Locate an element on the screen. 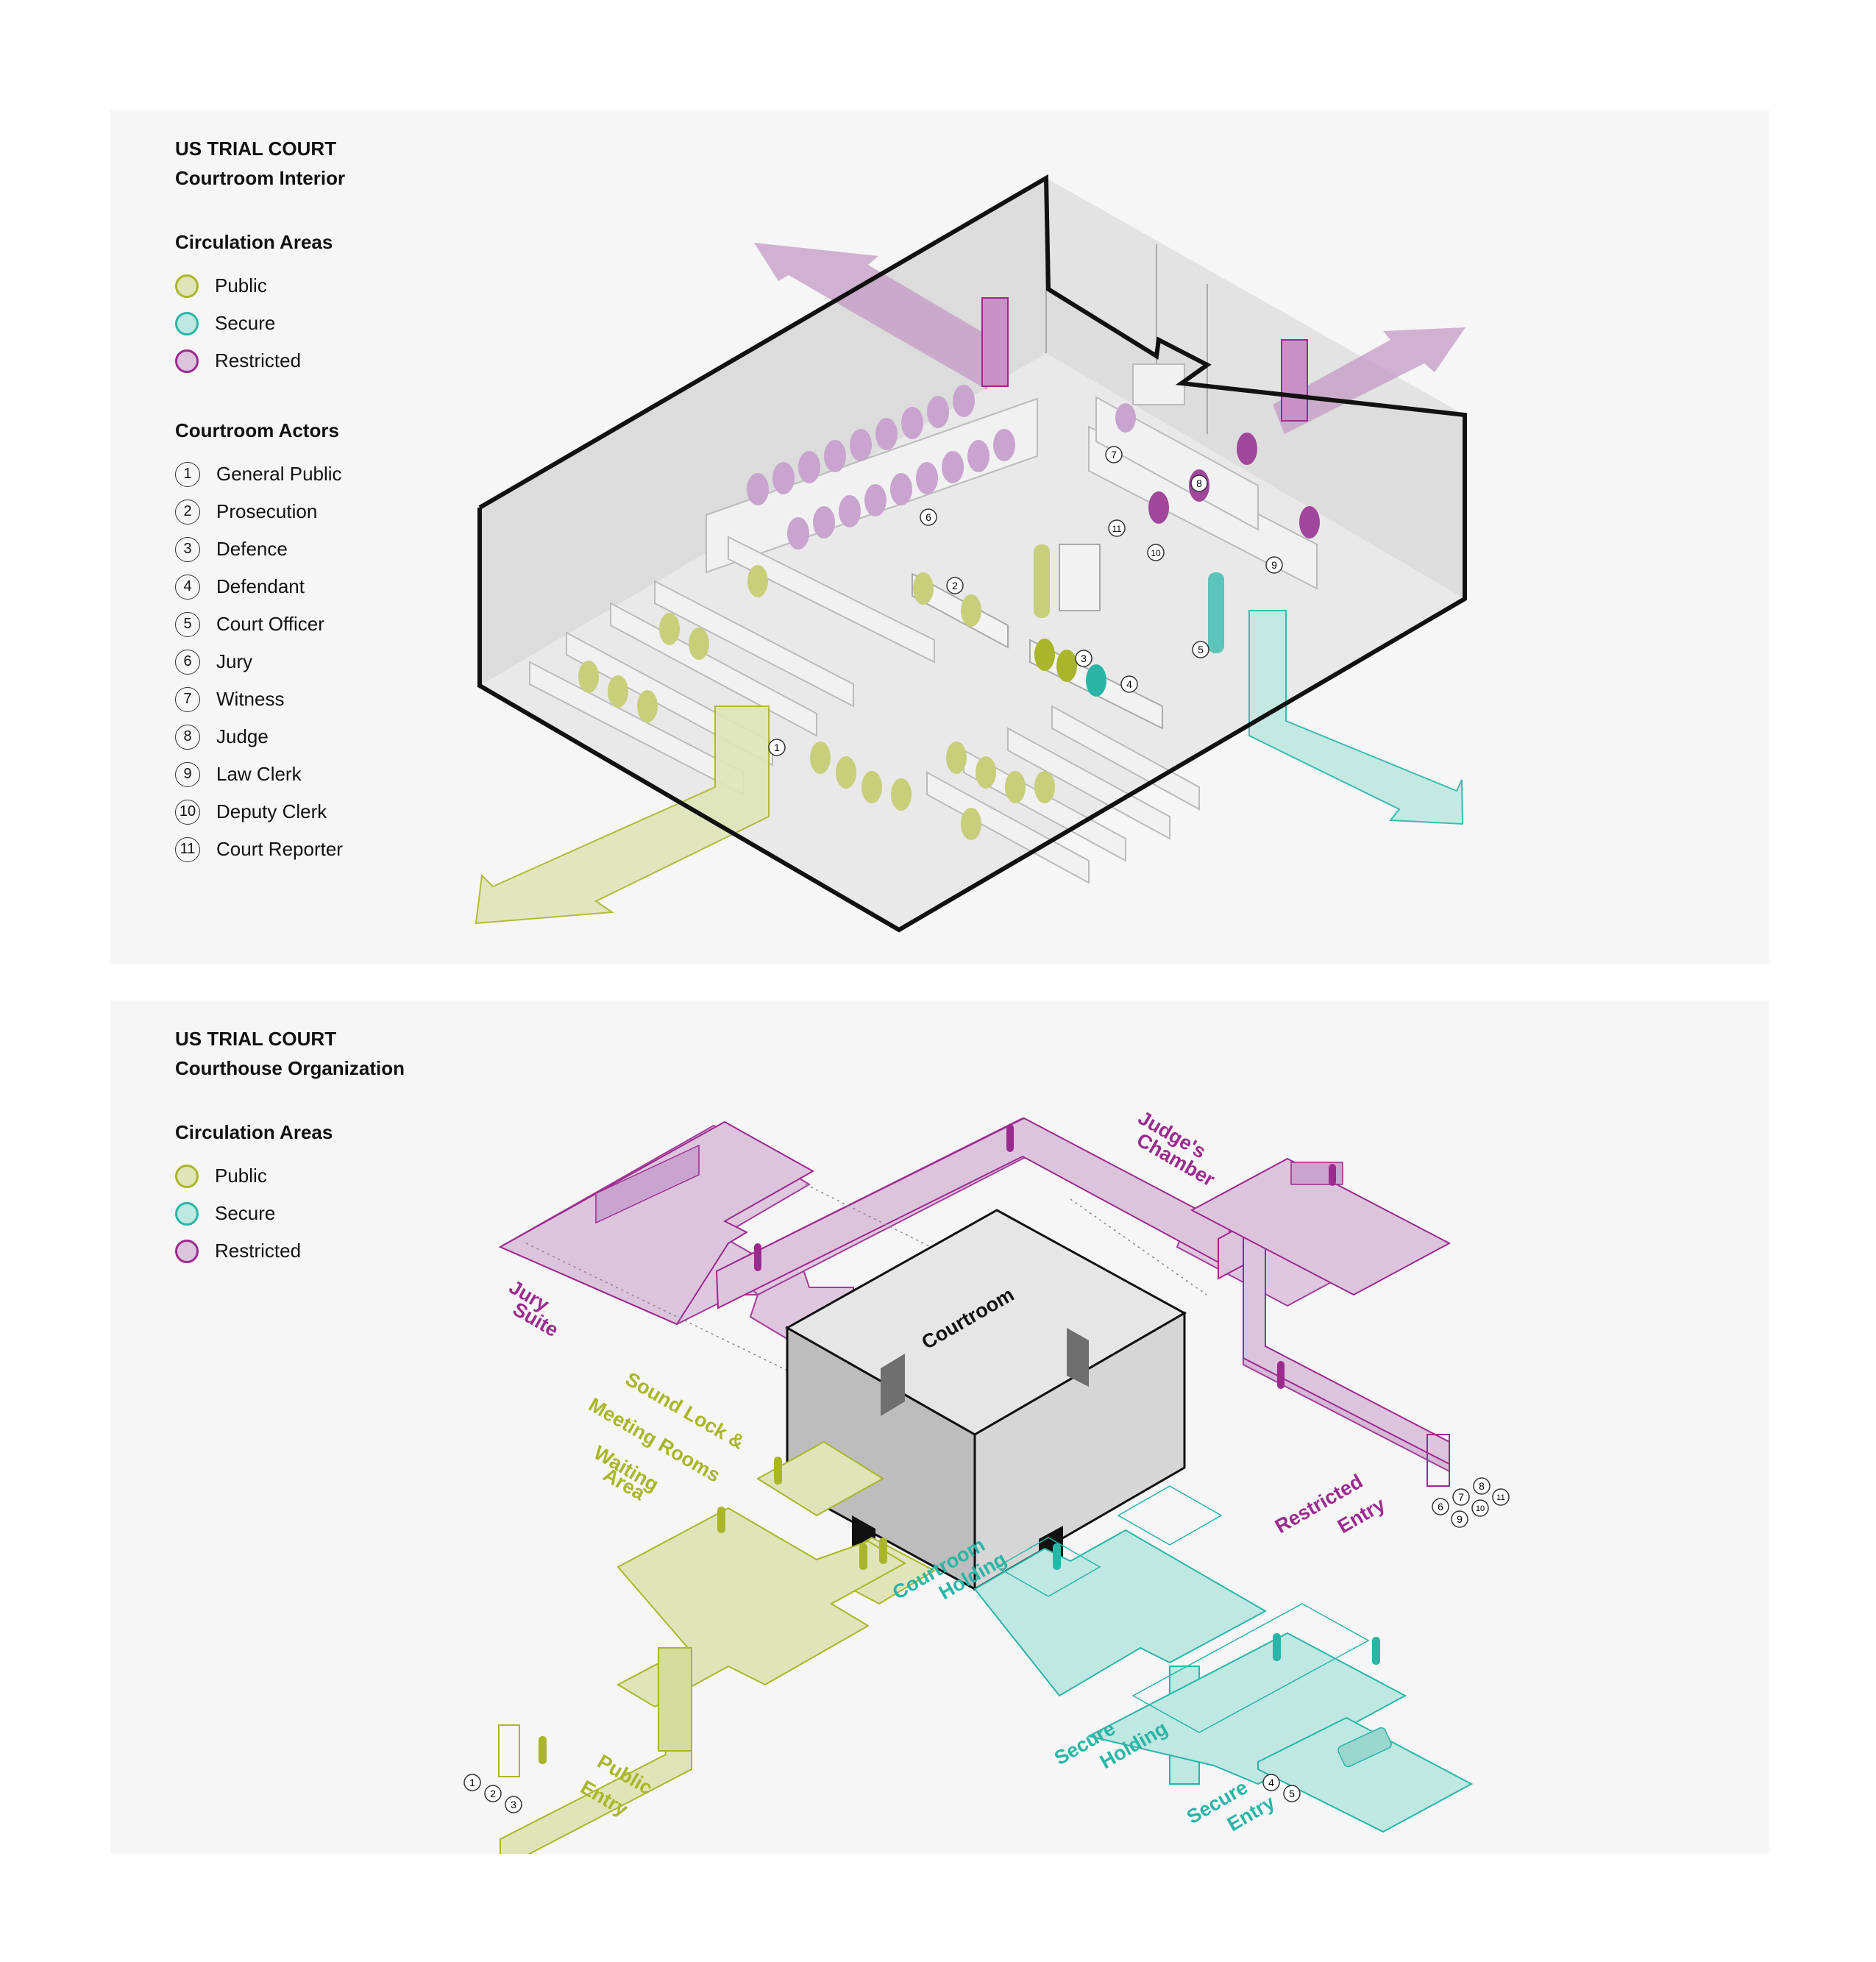 This screenshot has height=1962, width=1876. actor-label: Deputy Clerk is located at coordinates (271, 811).